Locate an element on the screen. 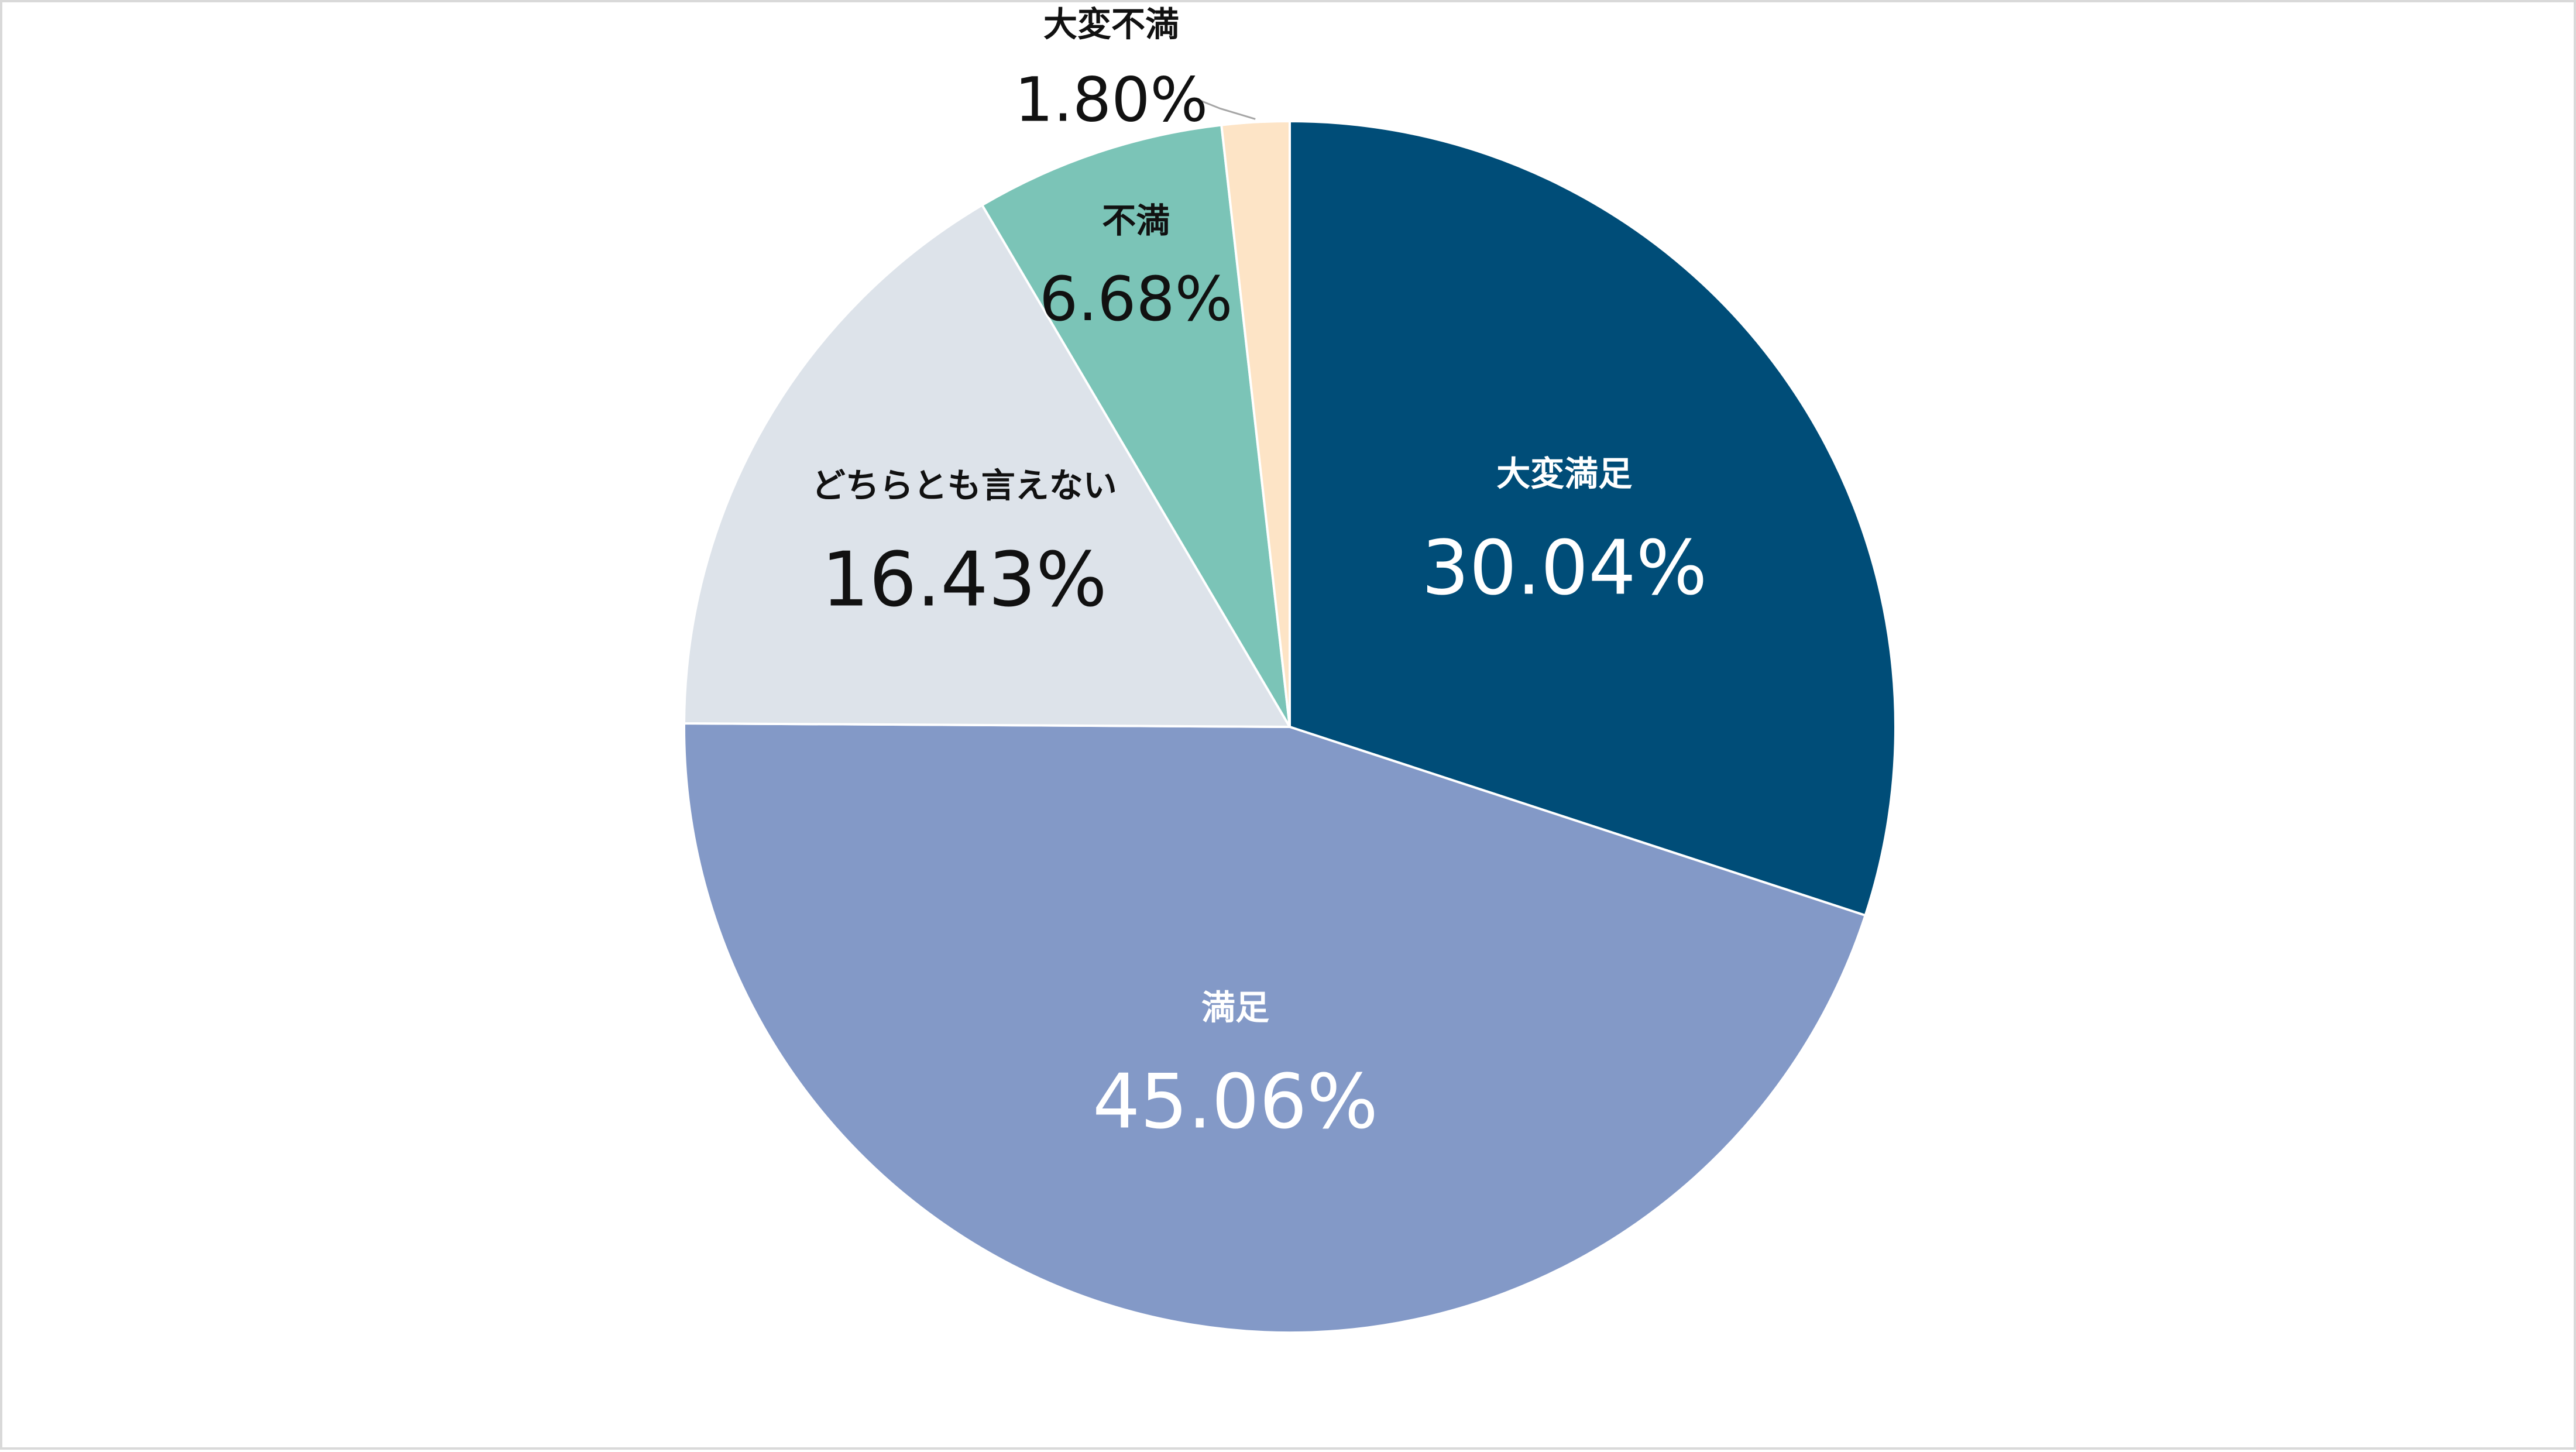  slice-category-label: 大変満足 is located at coordinates (1564, 473).